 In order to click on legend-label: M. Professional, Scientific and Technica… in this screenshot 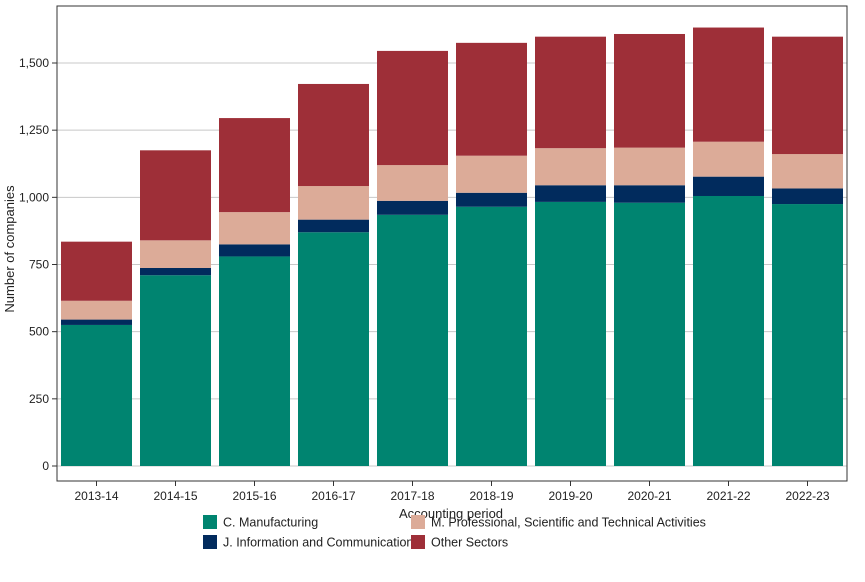, I will do `click(568, 523)`.